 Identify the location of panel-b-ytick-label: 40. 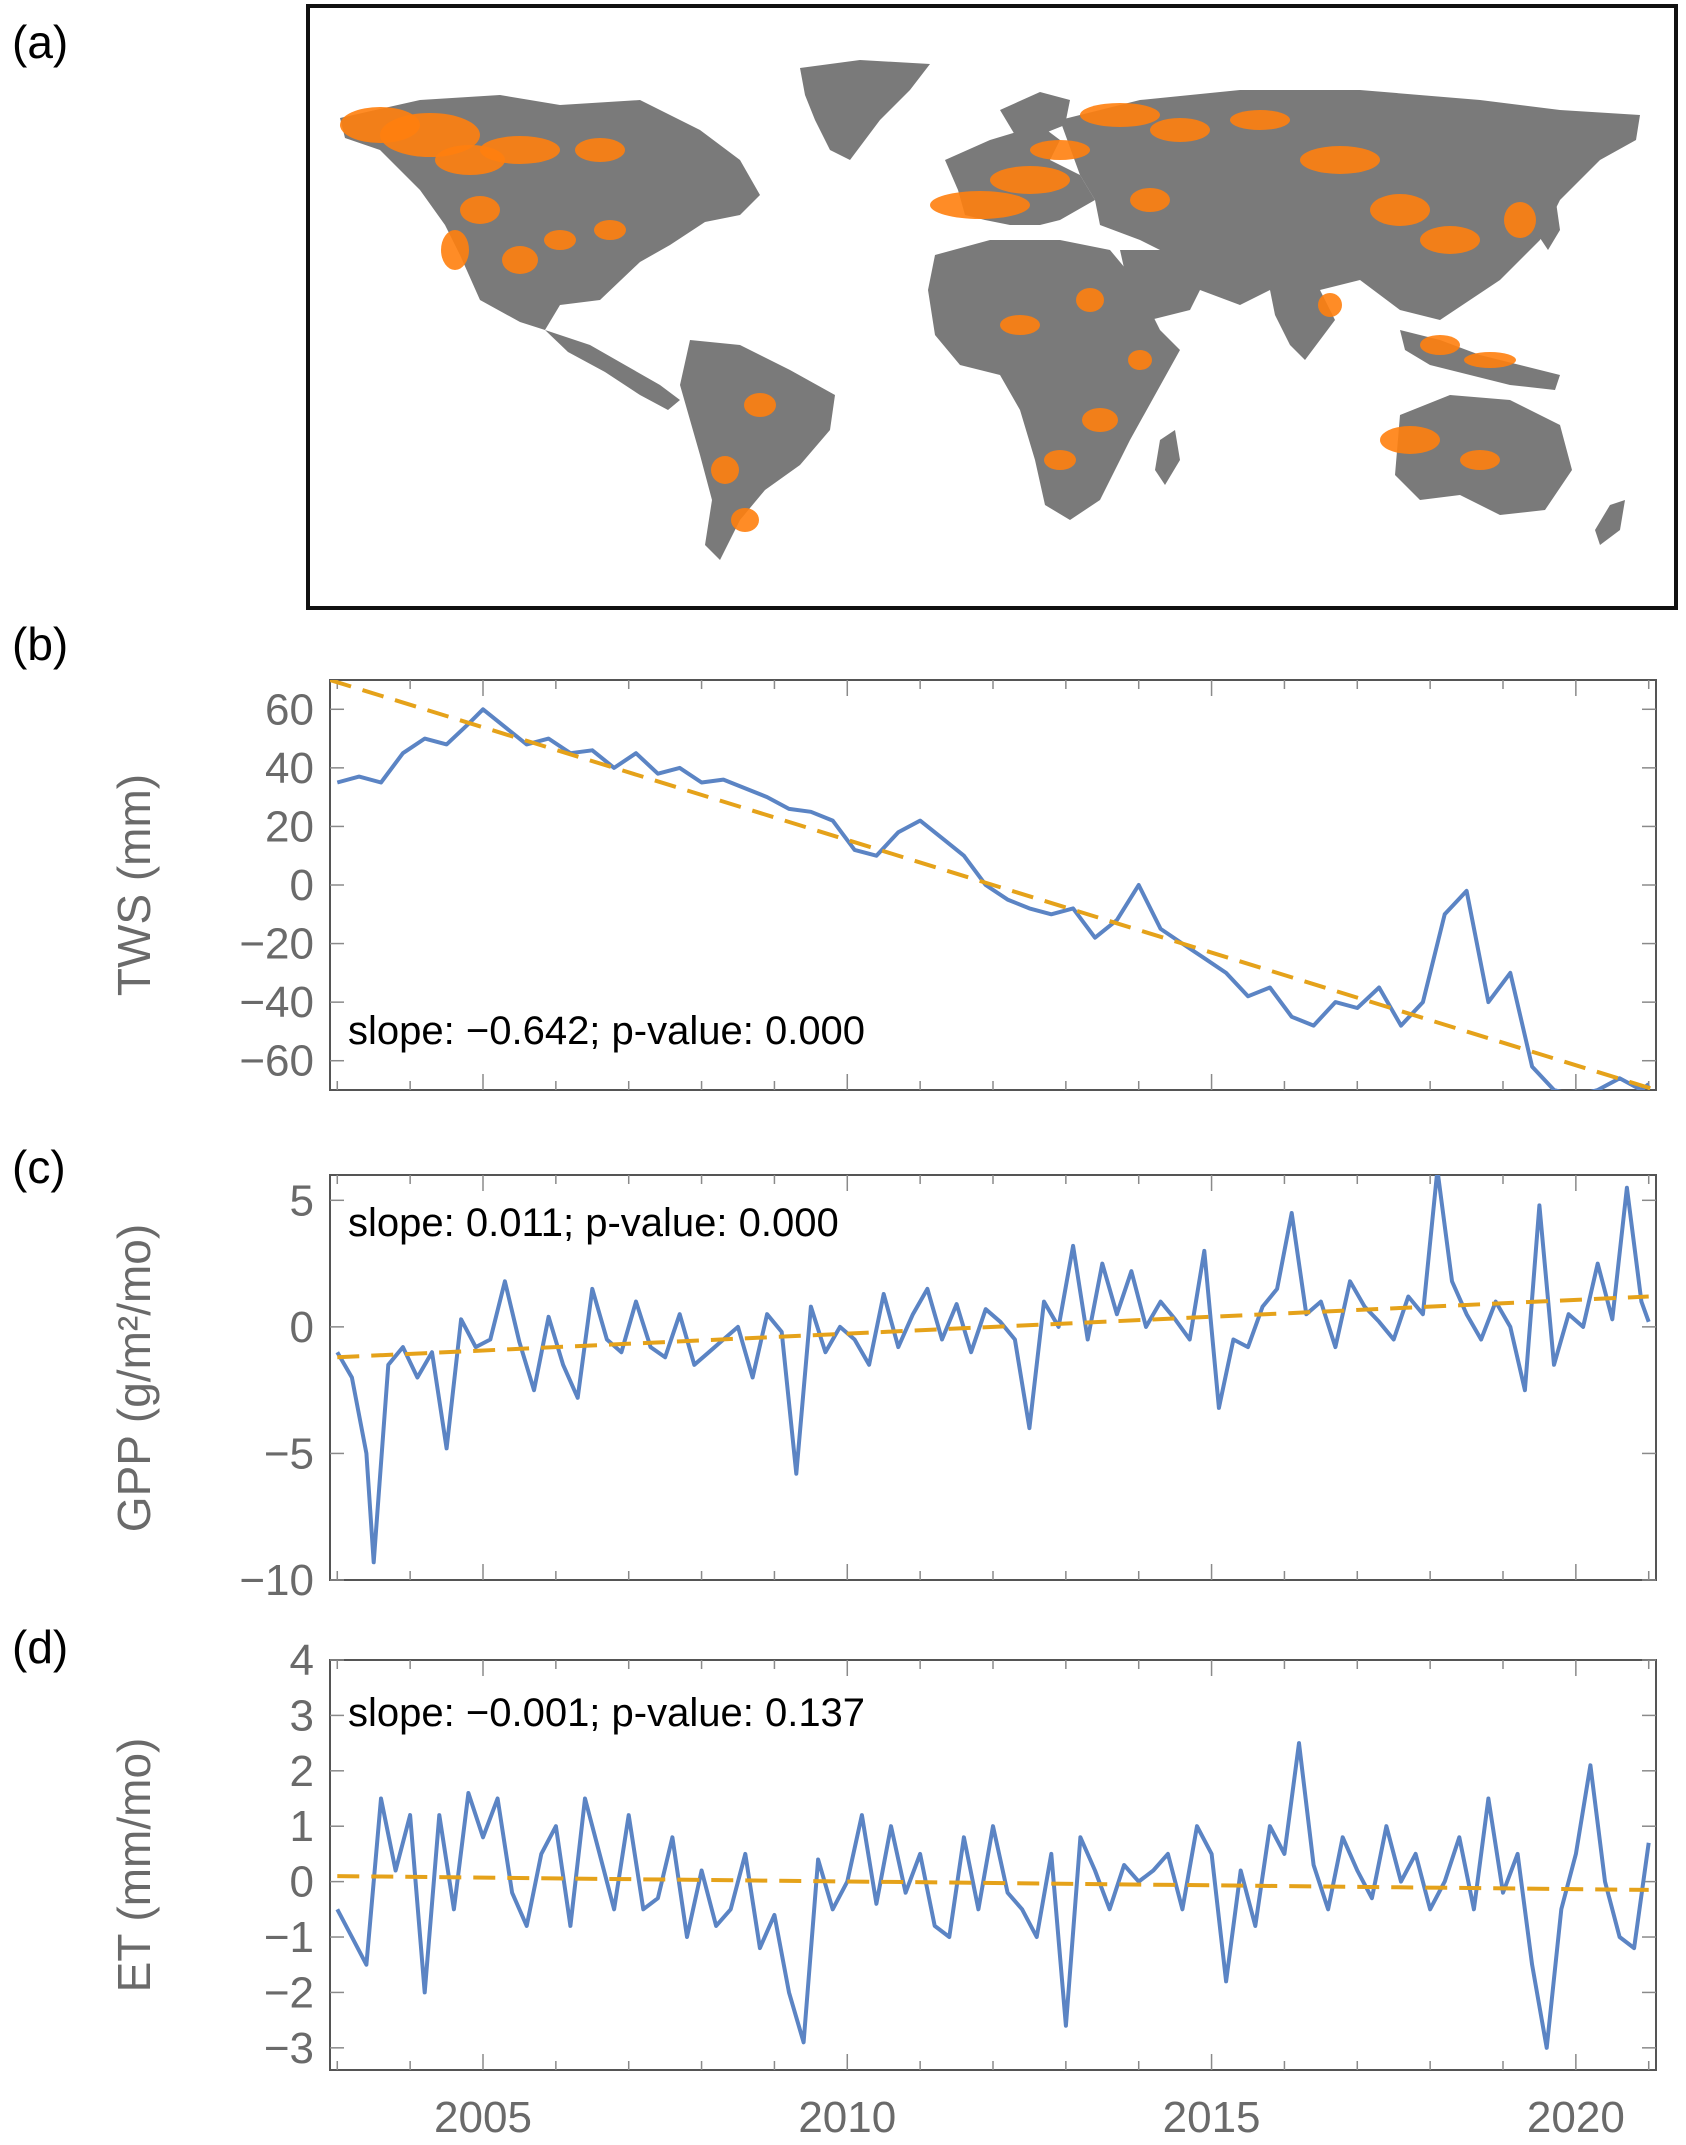
(289, 768).